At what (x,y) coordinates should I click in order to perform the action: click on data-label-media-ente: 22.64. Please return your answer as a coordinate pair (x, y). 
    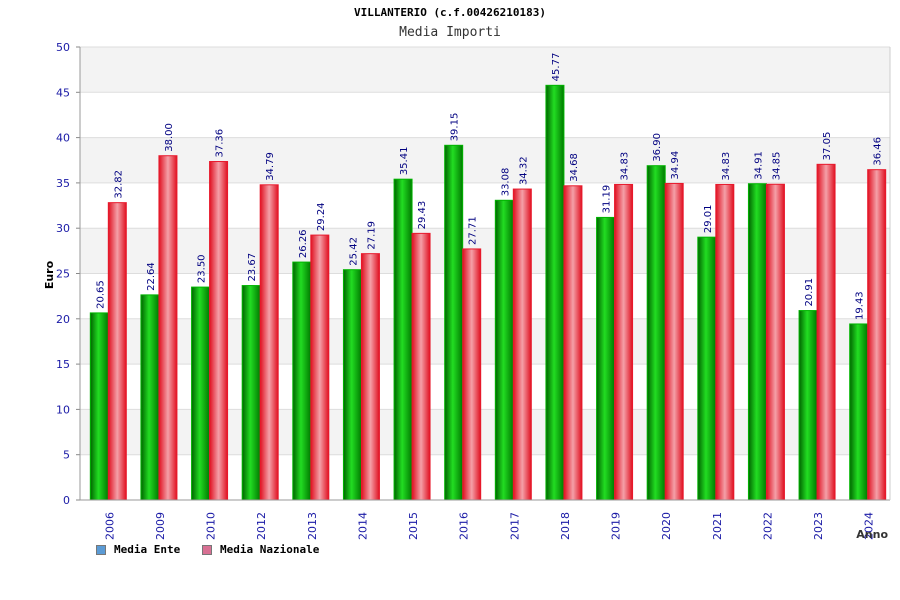
    Looking at the image, I should click on (151, 276).